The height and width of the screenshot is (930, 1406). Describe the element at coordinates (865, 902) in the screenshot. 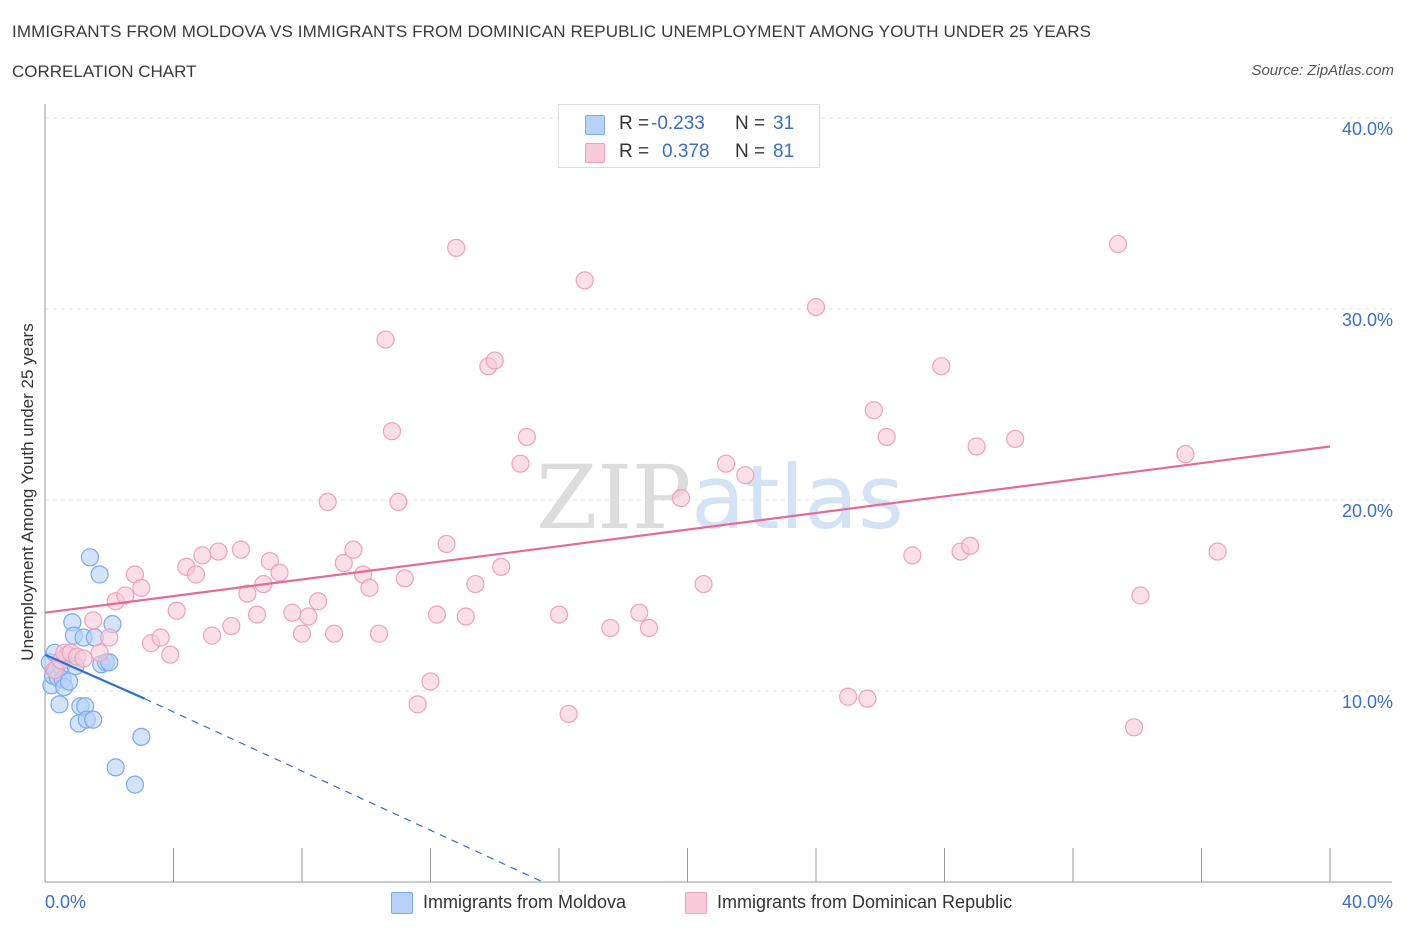

I see `legend-label-dominican: Immigrants from Dominican Republic` at that location.